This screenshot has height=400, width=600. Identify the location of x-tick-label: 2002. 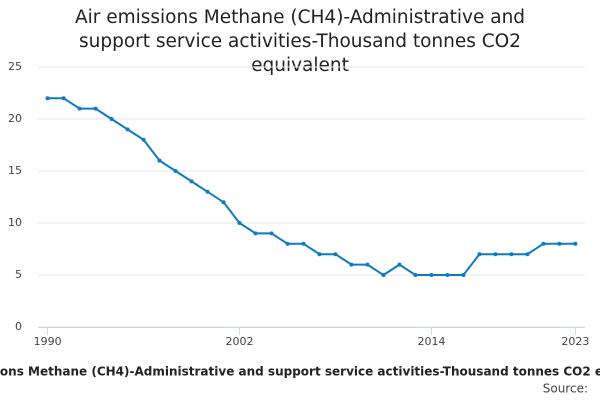
(240, 341).